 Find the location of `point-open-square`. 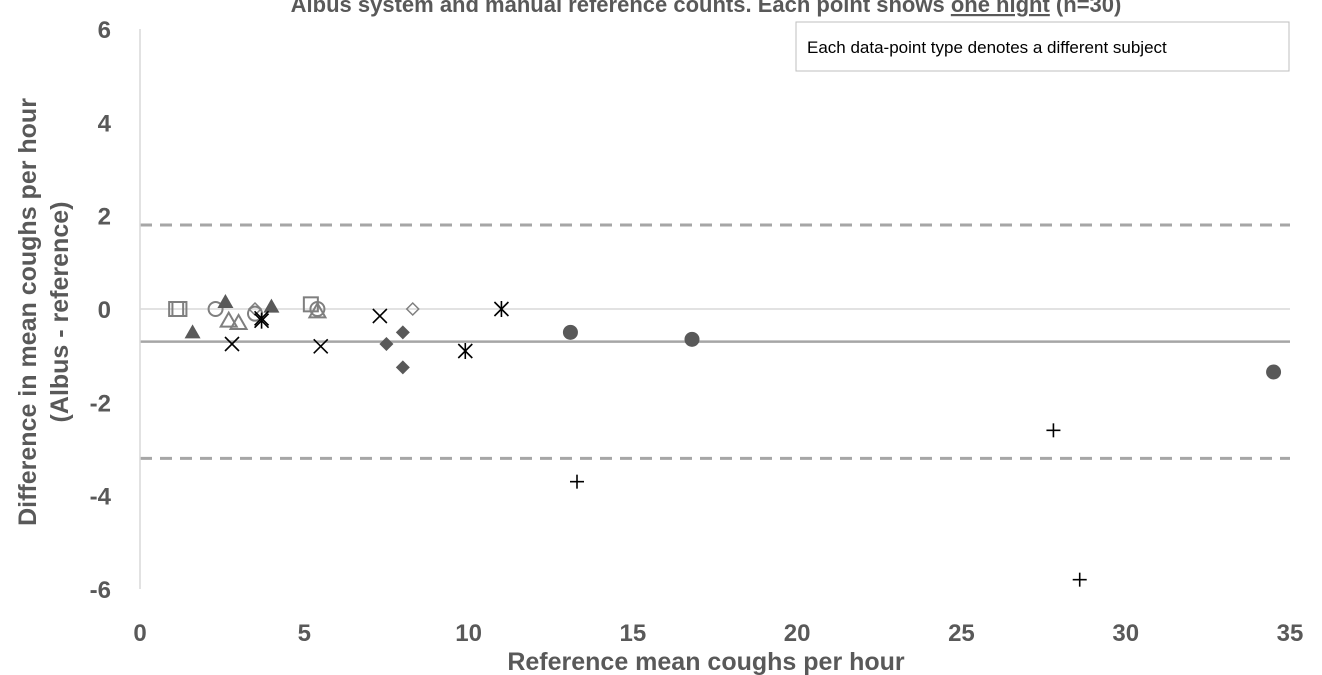

point-open-square is located at coordinates (179, 309).